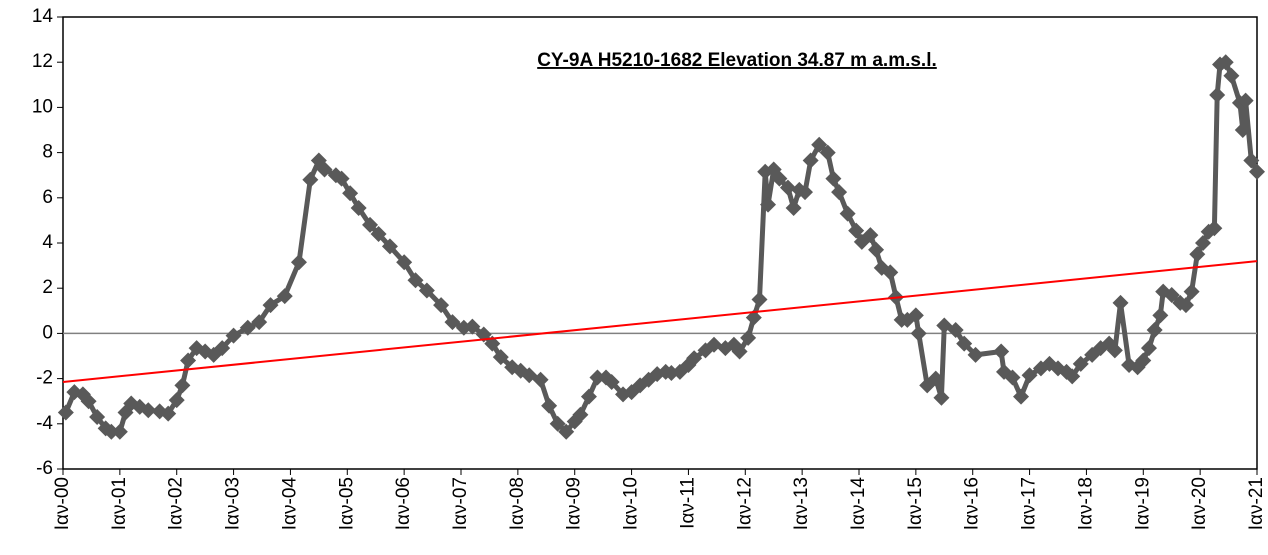 This screenshot has width=1268, height=555. Describe the element at coordinates (47, 152) in the screenshot. I see `y-tick-label: 8` at that location.